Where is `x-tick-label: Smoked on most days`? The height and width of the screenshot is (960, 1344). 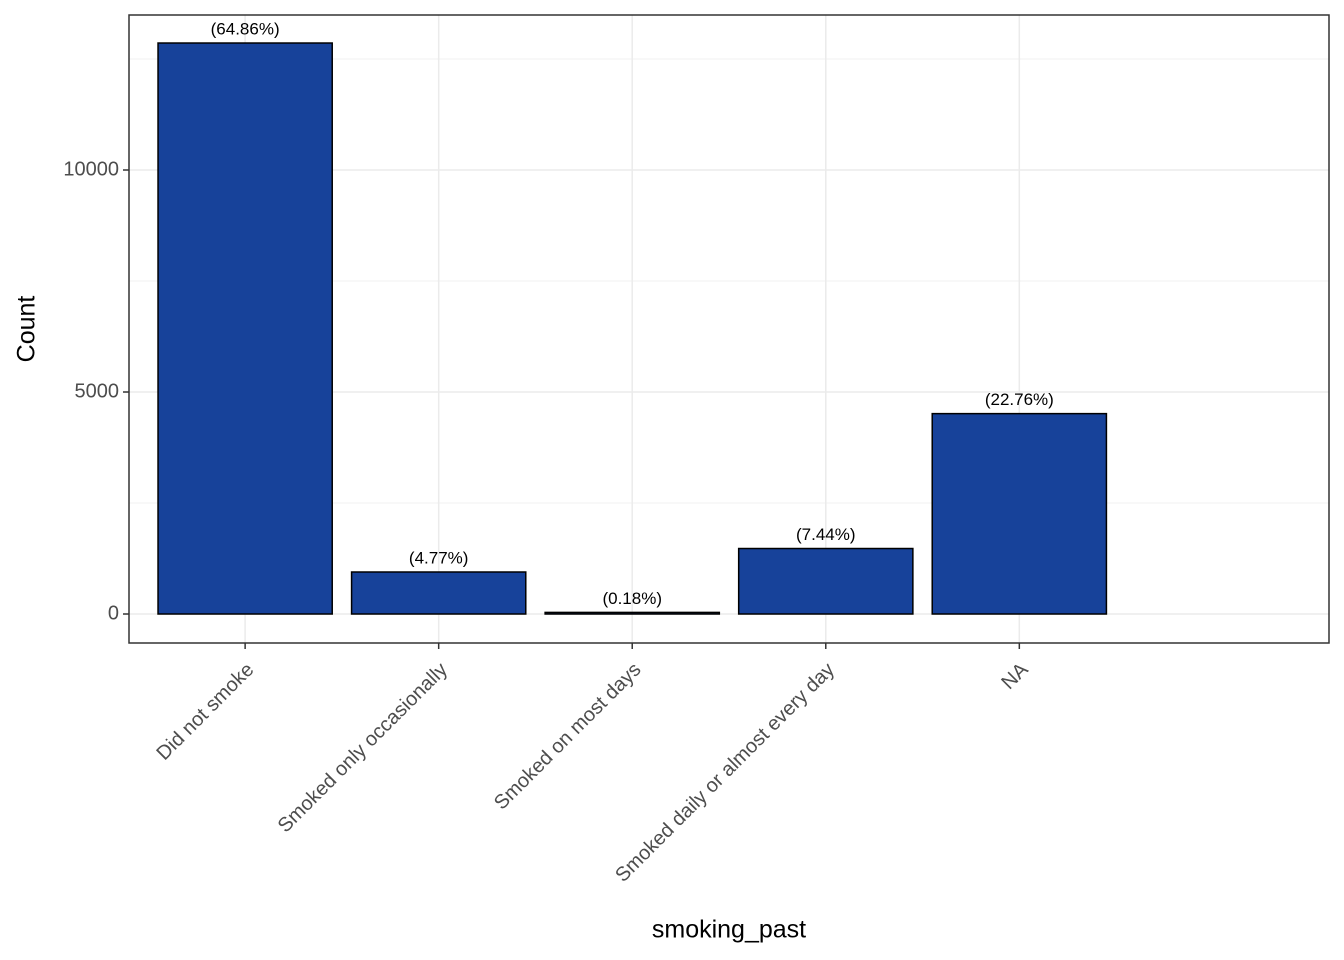
x-tick-label: Smoked on most days is located at coordinates (567, 736).